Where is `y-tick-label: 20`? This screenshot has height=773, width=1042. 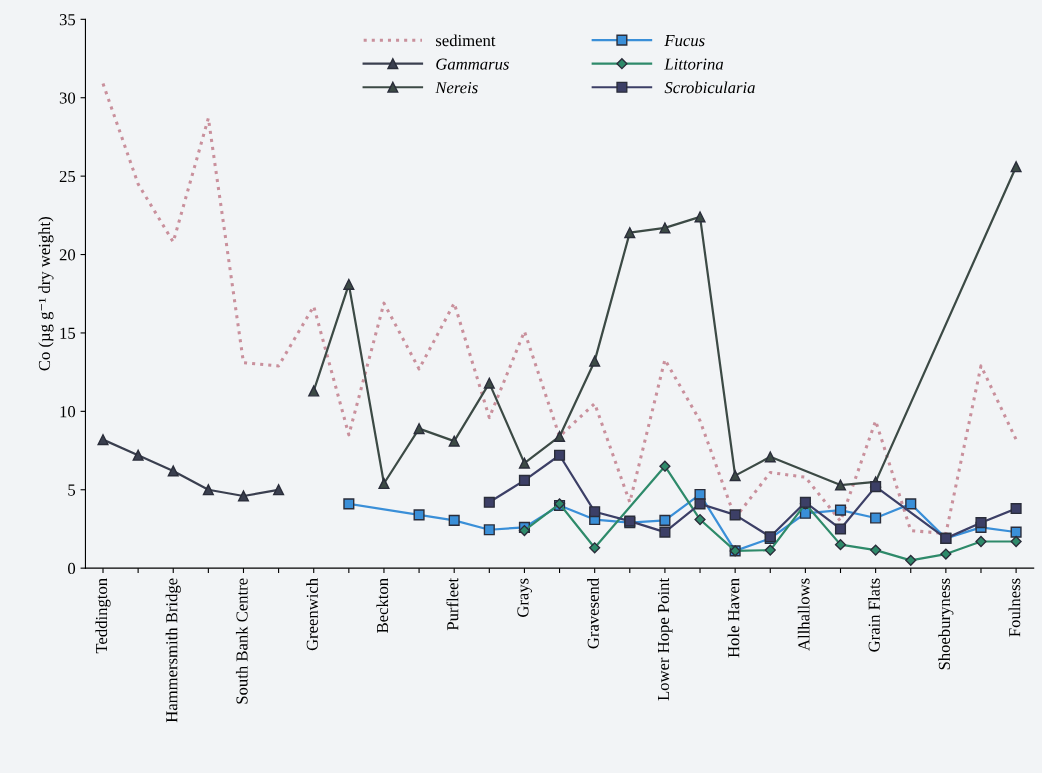
y-tick-label: 20 is located at coordinates (67, 255).